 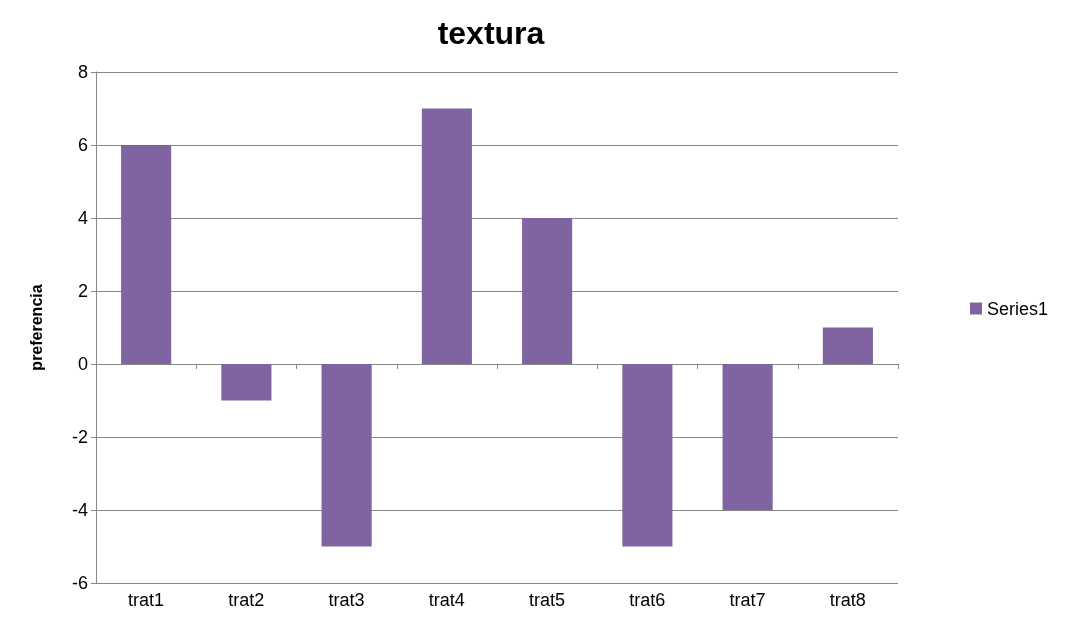 I want to click on legend-label: Series1, so click(x=1017, y=308).